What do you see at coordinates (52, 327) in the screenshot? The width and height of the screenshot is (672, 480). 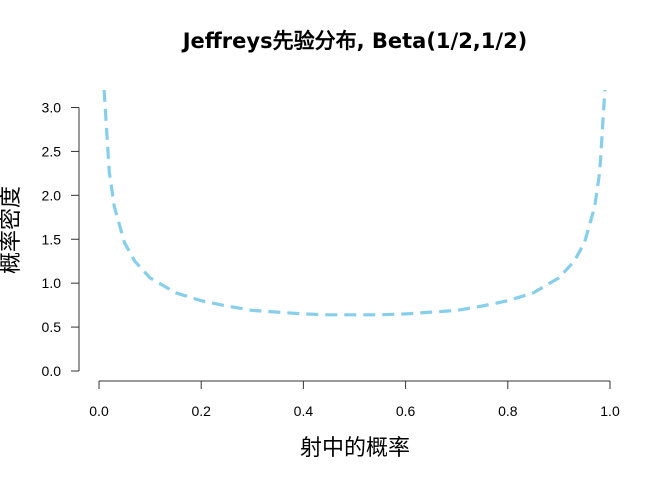 I see `y-tick-label: 0.5` at bounding box center [52, 327].